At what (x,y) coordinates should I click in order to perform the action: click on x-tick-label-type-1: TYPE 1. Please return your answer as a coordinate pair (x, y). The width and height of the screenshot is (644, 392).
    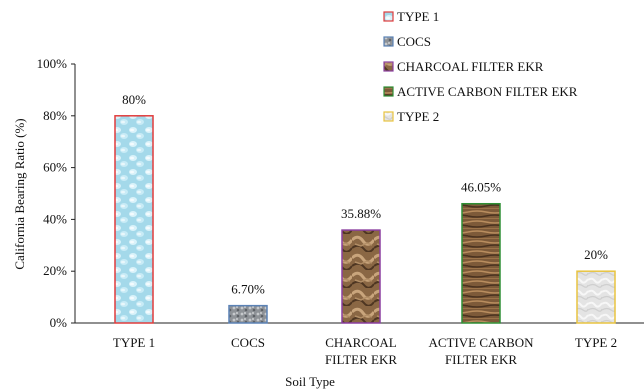
    Looking at the image, I should click on (134, 342).